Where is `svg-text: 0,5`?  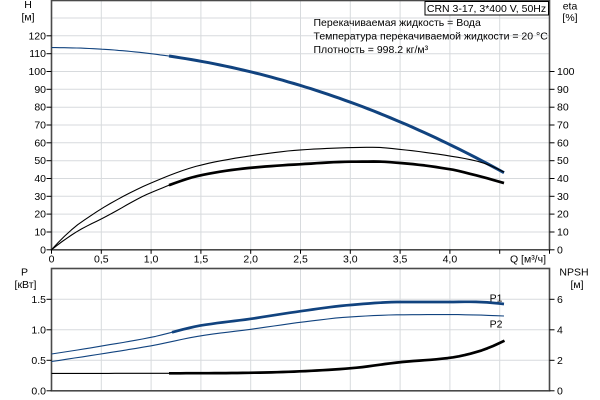
svg-text: 0,5 is located at coordinates (101, 260).